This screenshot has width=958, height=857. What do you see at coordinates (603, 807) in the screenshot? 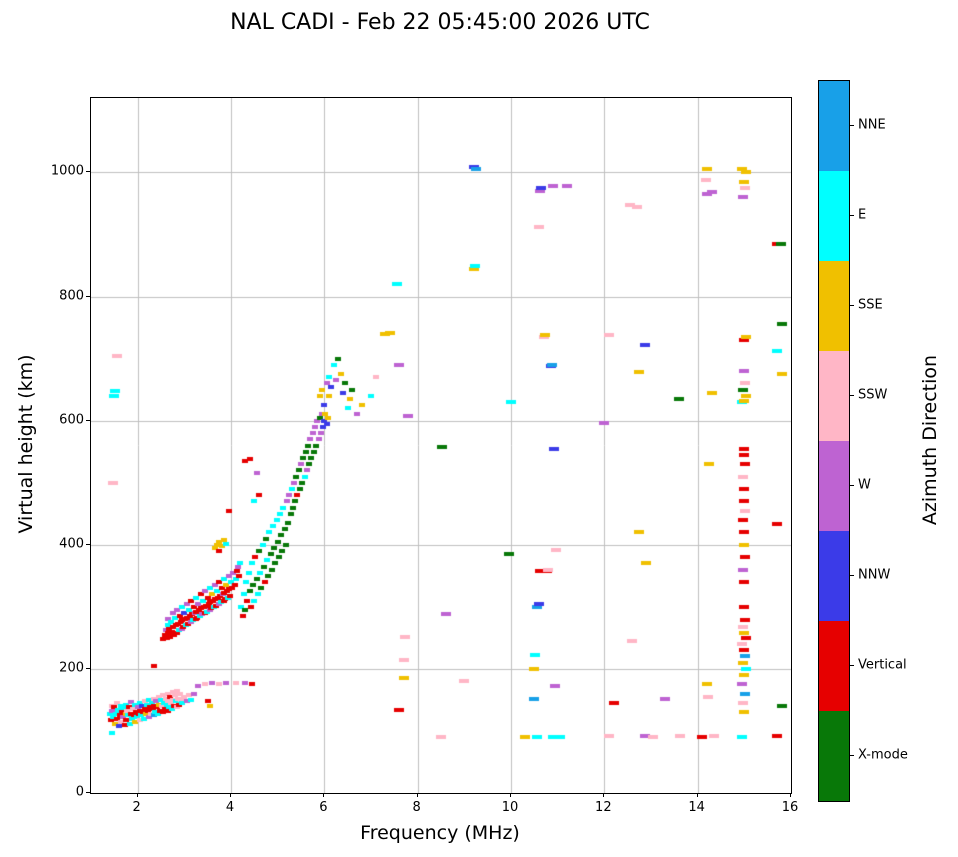
I see `x-tick-label: 12` at bounding box center [603, 807].